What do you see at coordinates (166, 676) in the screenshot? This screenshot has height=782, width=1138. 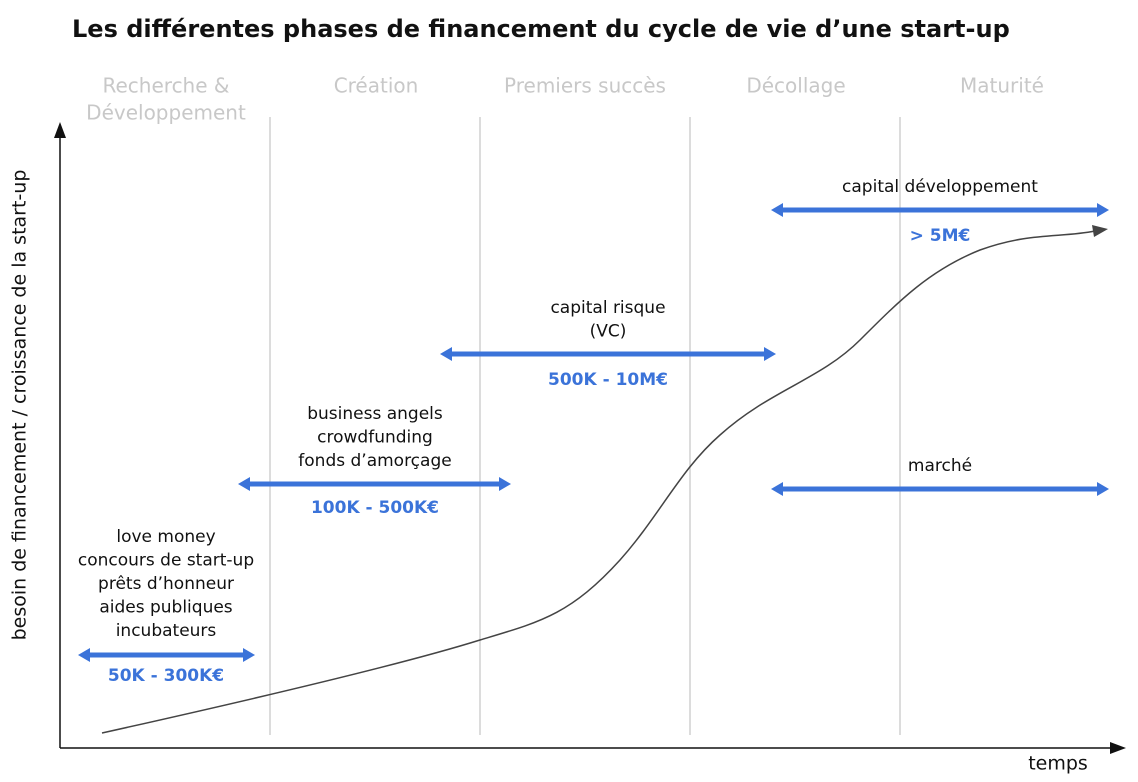 I see `stage-amount: 50K - 300K€` at bounding box center [166, 676].